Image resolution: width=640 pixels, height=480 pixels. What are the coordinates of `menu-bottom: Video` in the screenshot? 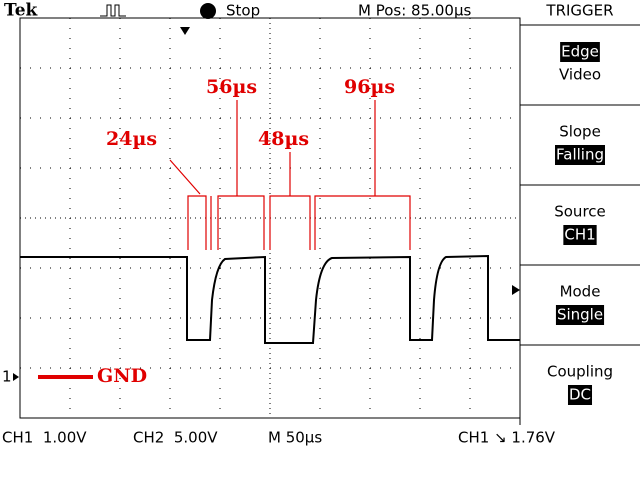 It's located at (580, 75).